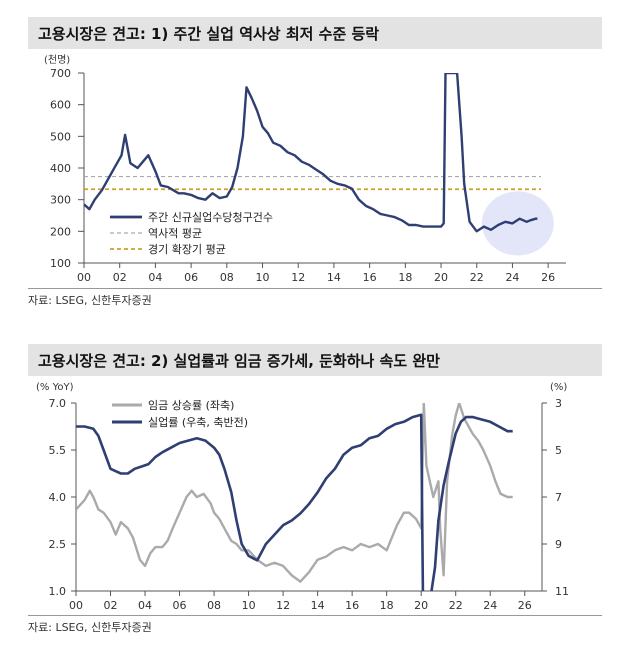 The image size is (627, 650). I want to click on chart2-right-tick-label: 5, so click(558, 450).